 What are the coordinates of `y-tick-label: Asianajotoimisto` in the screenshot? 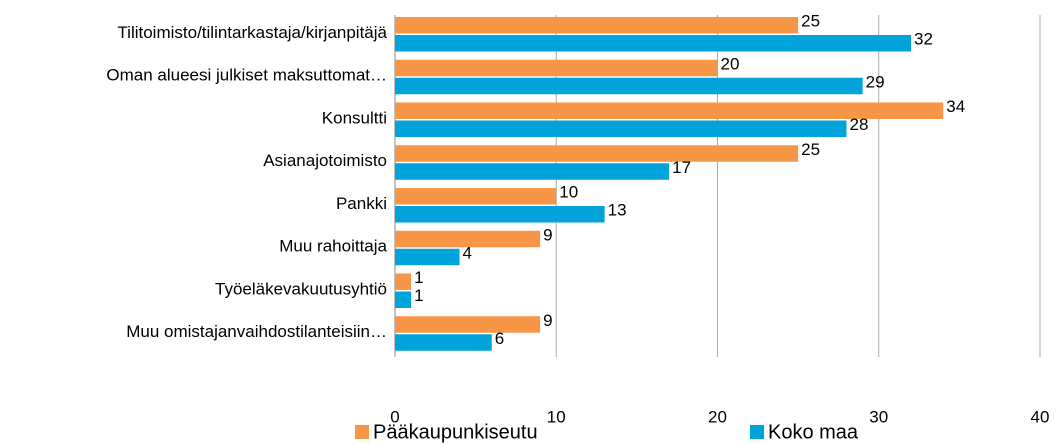 It's located at (325, 160).